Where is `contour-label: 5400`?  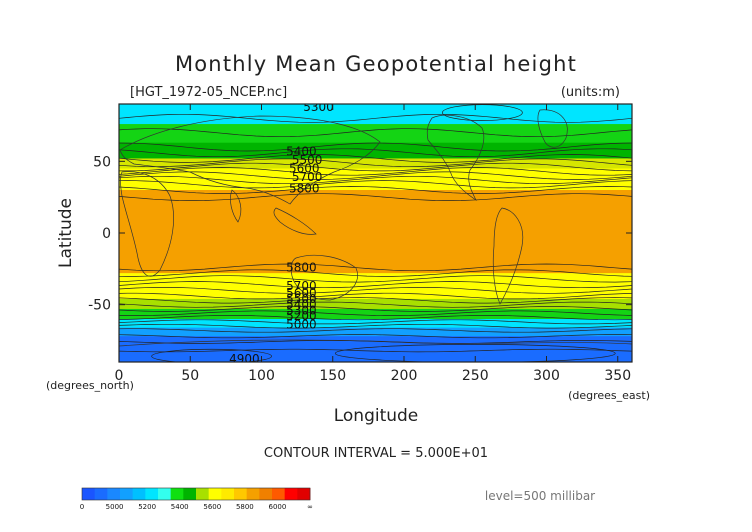 contour-label: 5400 is located at coordinates (301, 151).